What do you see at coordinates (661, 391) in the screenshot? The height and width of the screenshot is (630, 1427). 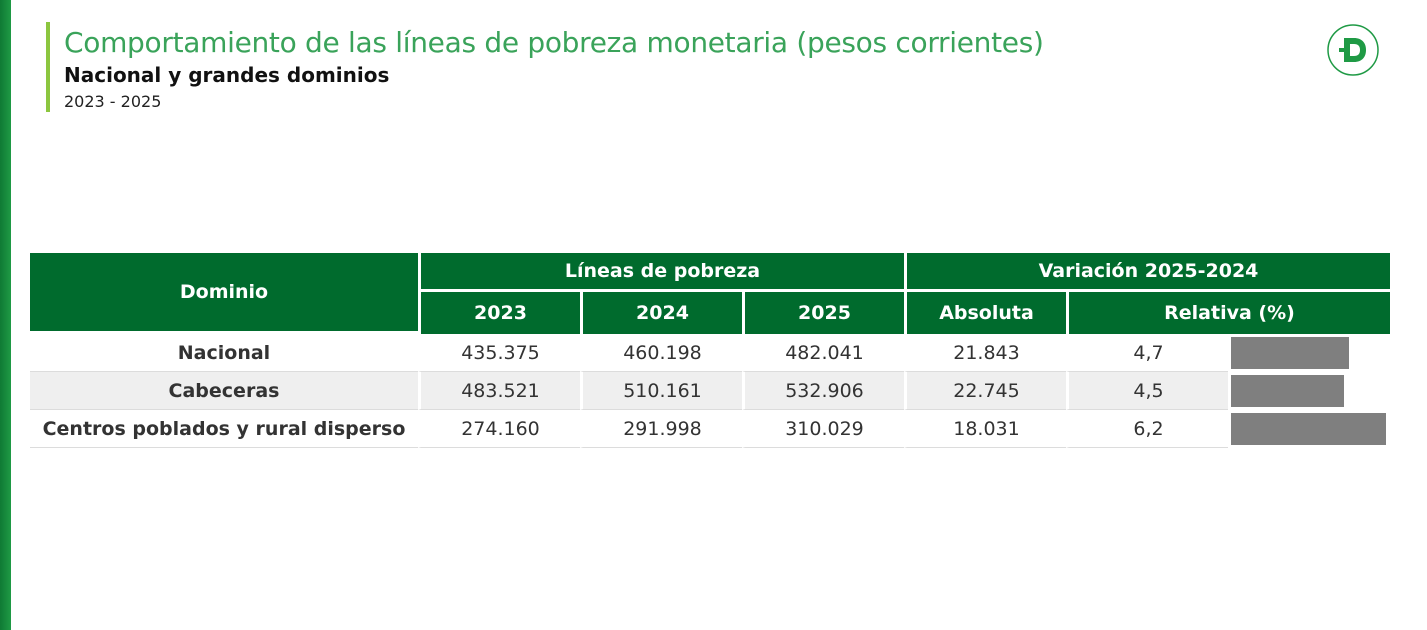 I see `cell-2024: 510.161` at bounding box center [661, 391].